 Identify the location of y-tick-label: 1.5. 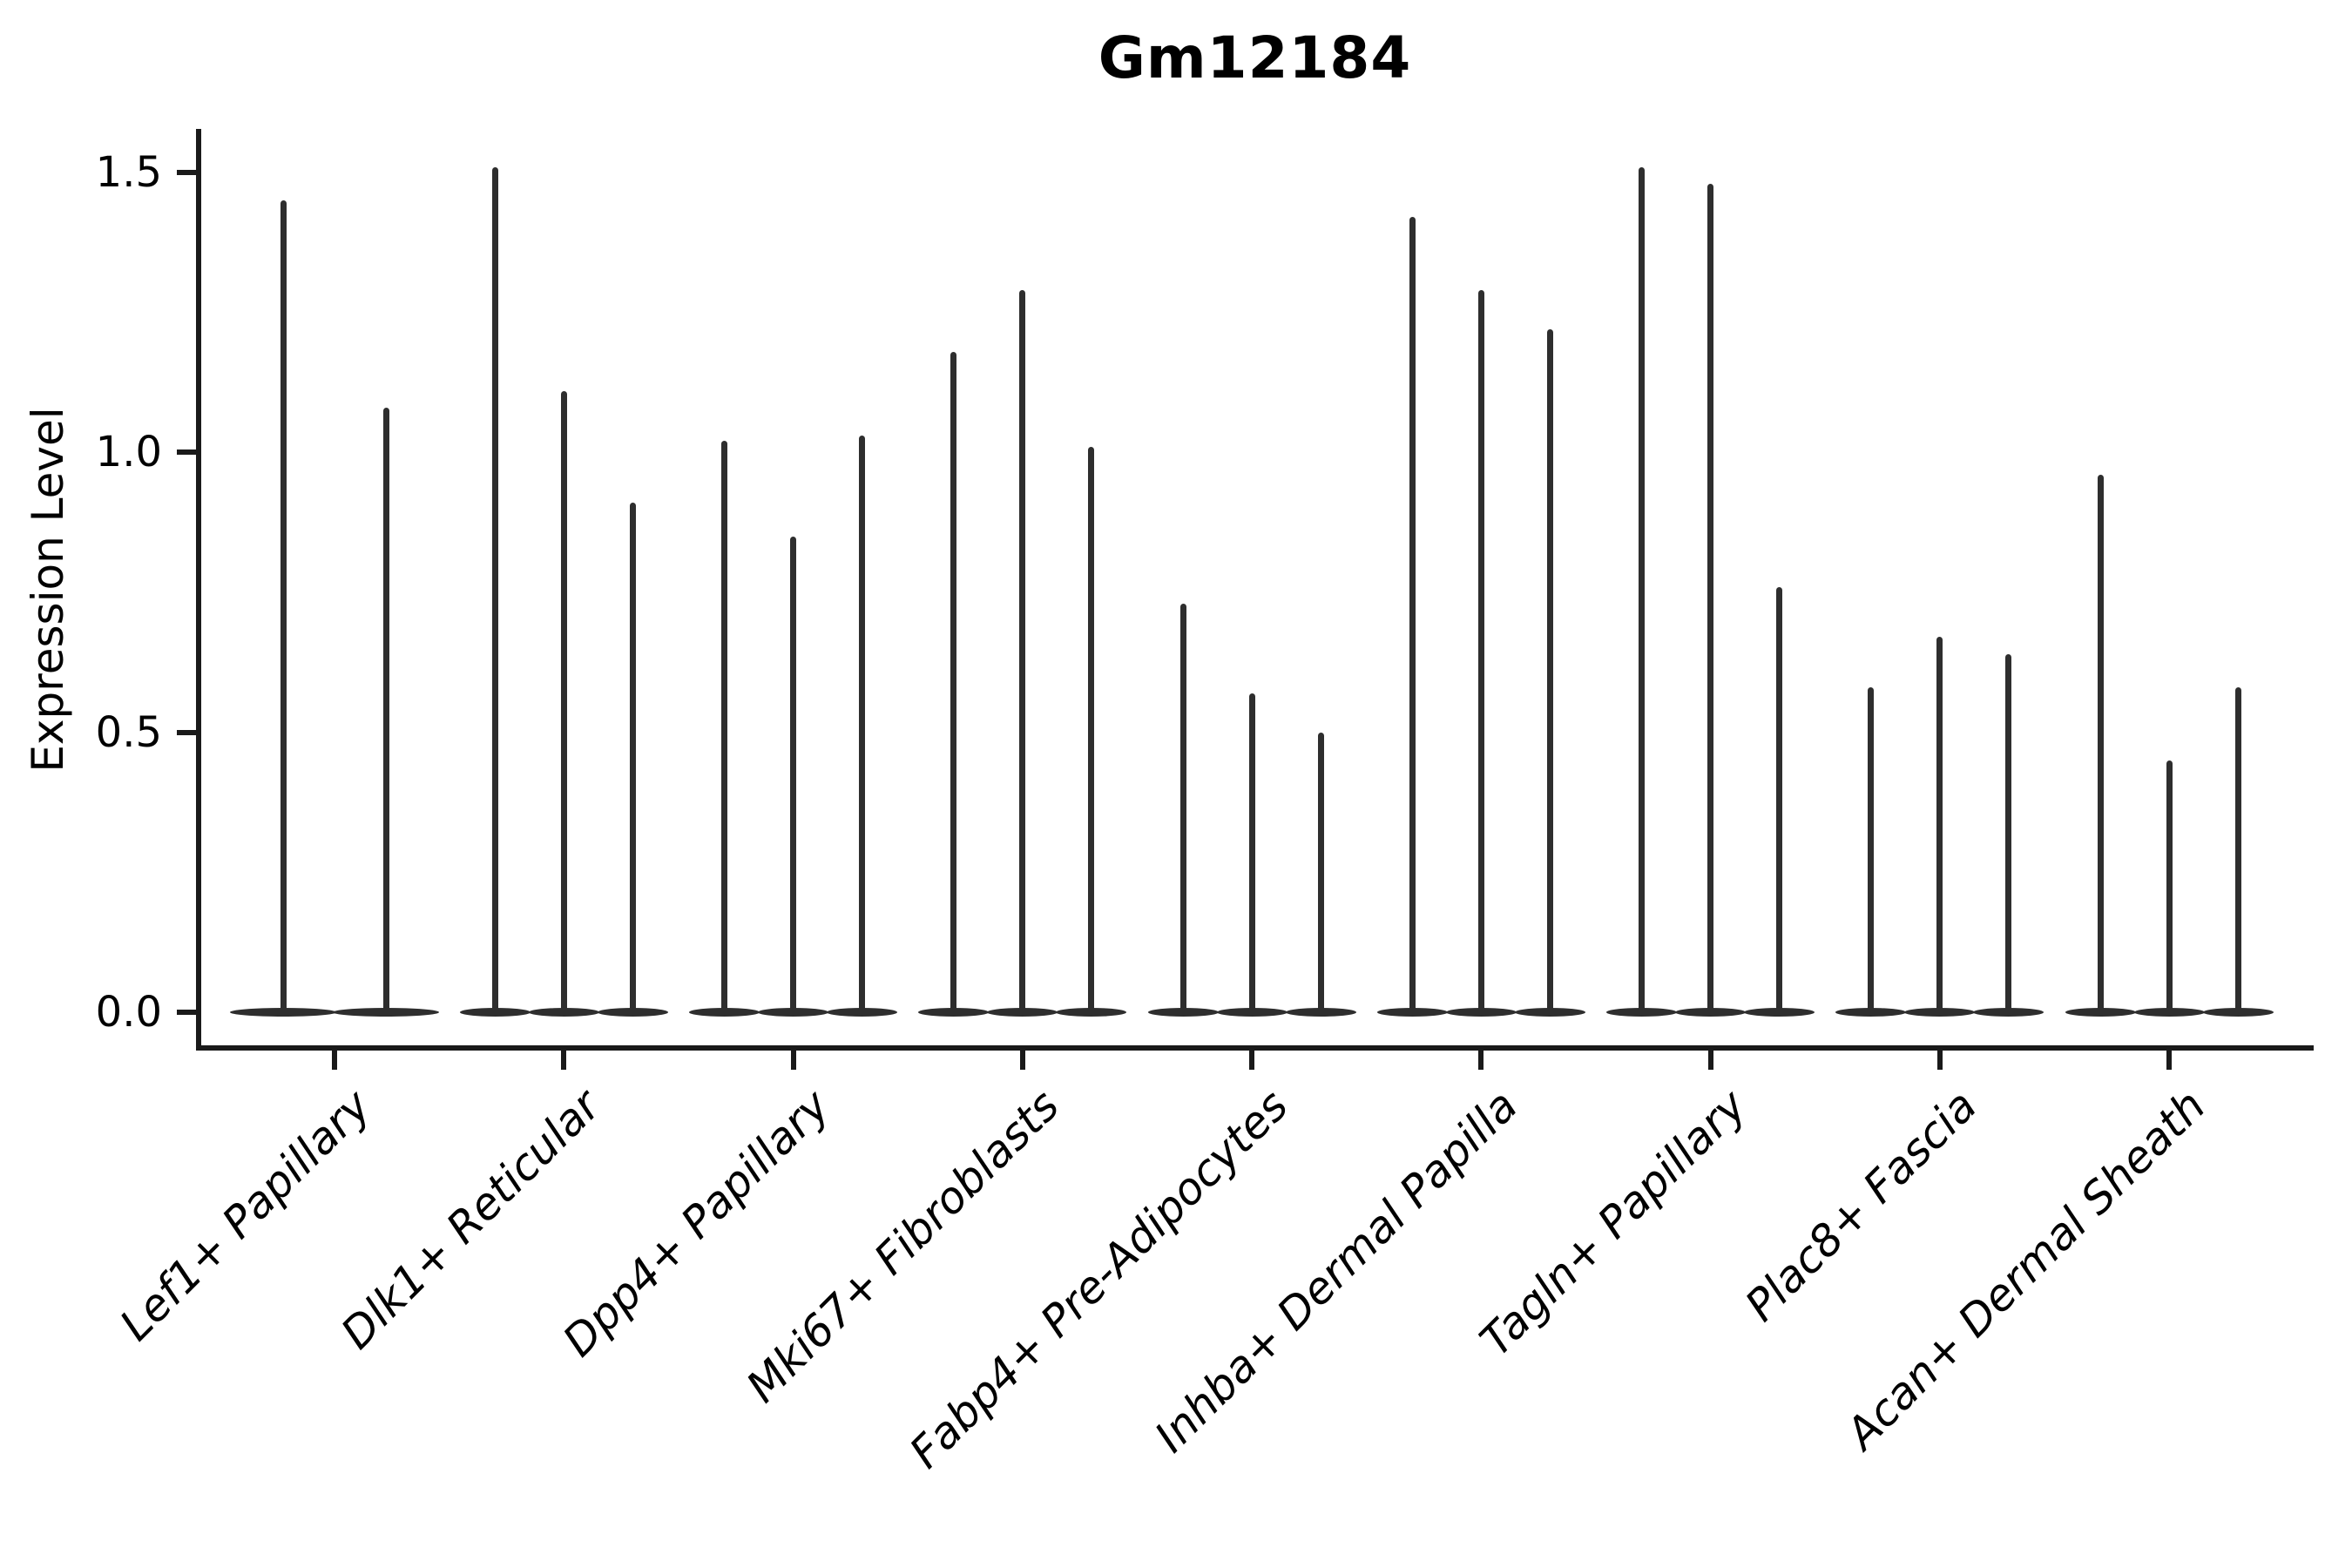
(129, 172).